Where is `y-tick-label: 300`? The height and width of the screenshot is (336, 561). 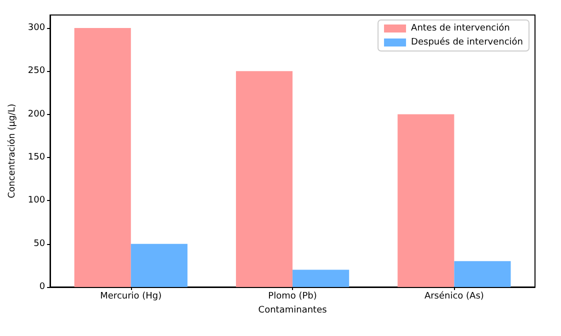
y-tick-label: 300 is located at coordinates (37, 27).